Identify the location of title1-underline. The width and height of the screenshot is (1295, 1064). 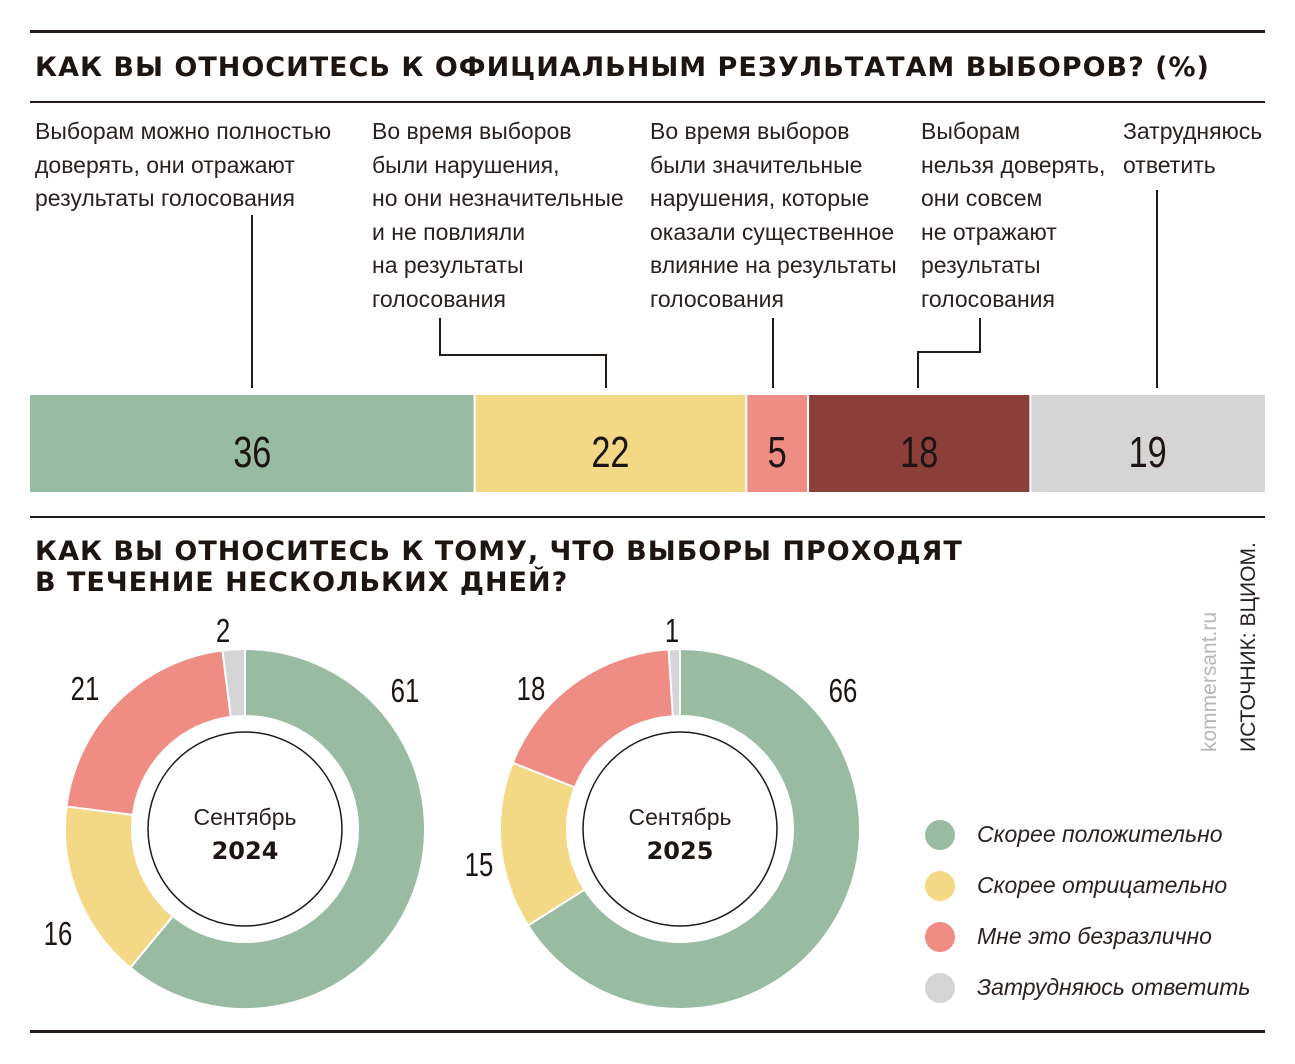
(647, 102).